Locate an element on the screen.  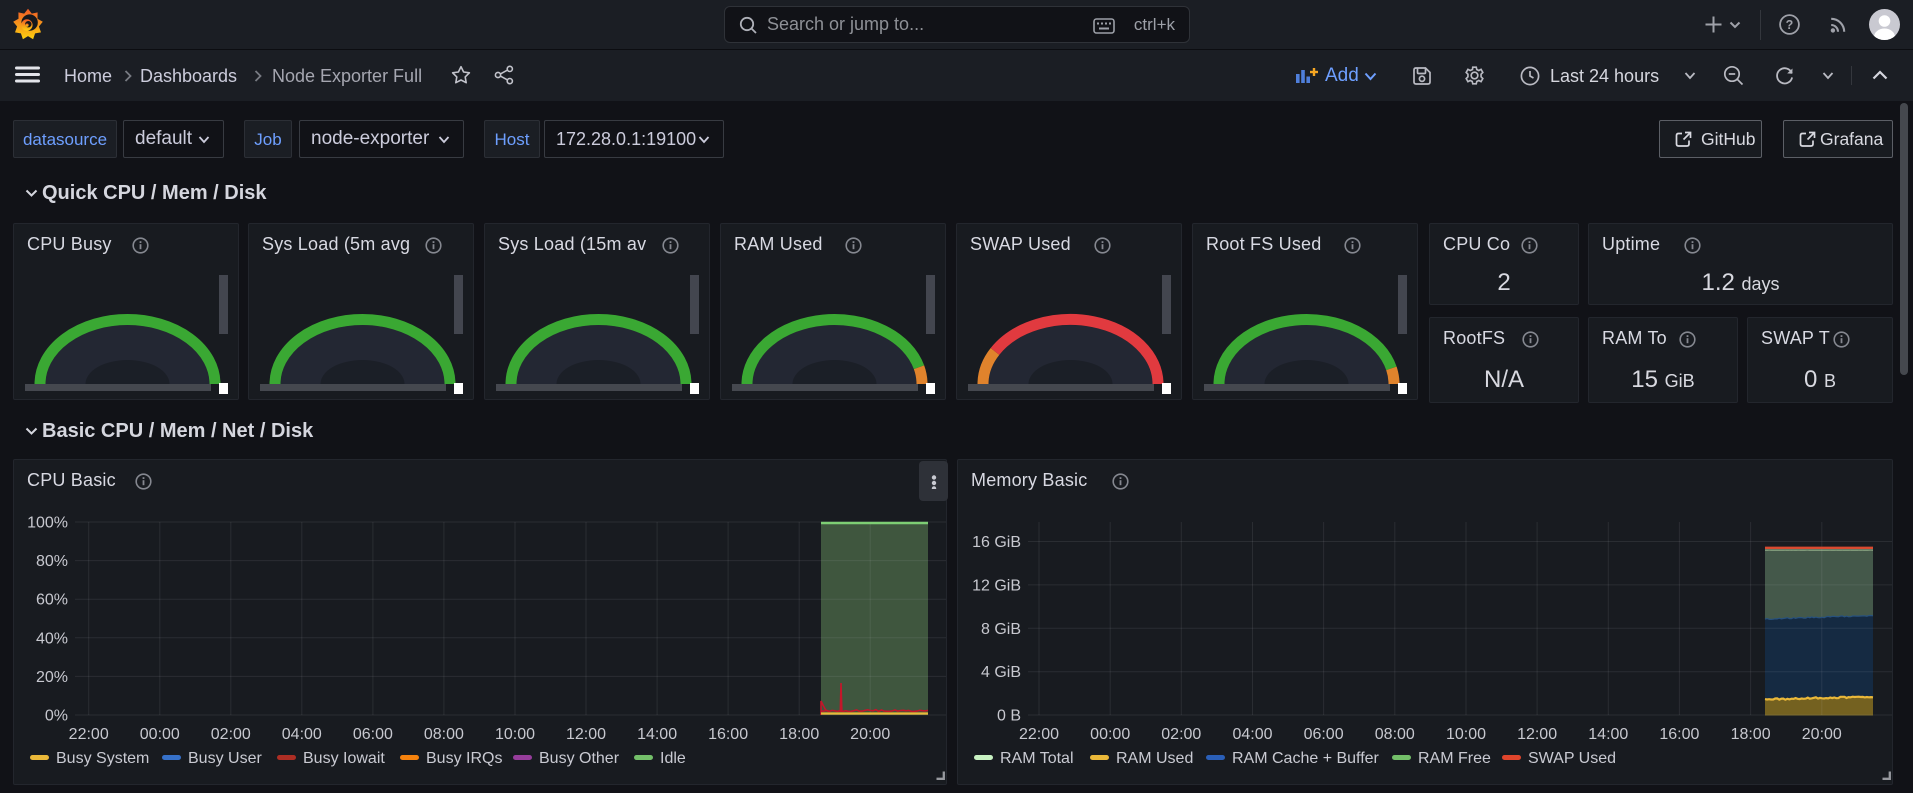
svg-text: 16 GiB is located at coordinates (996, 542).